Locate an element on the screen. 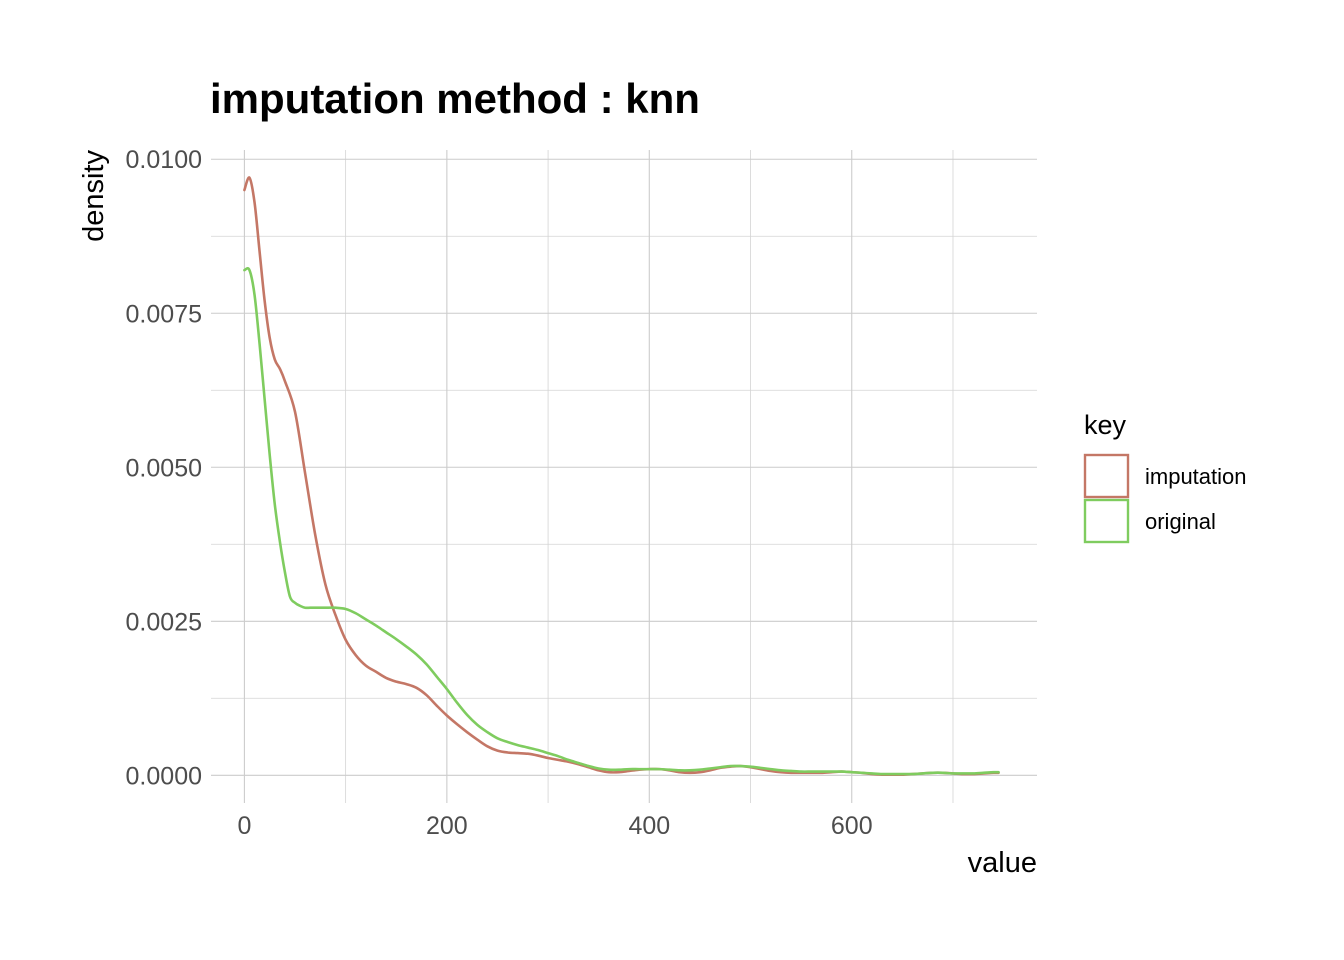  y-tick-label: 0.0100 is located at coordinates (164, 160).